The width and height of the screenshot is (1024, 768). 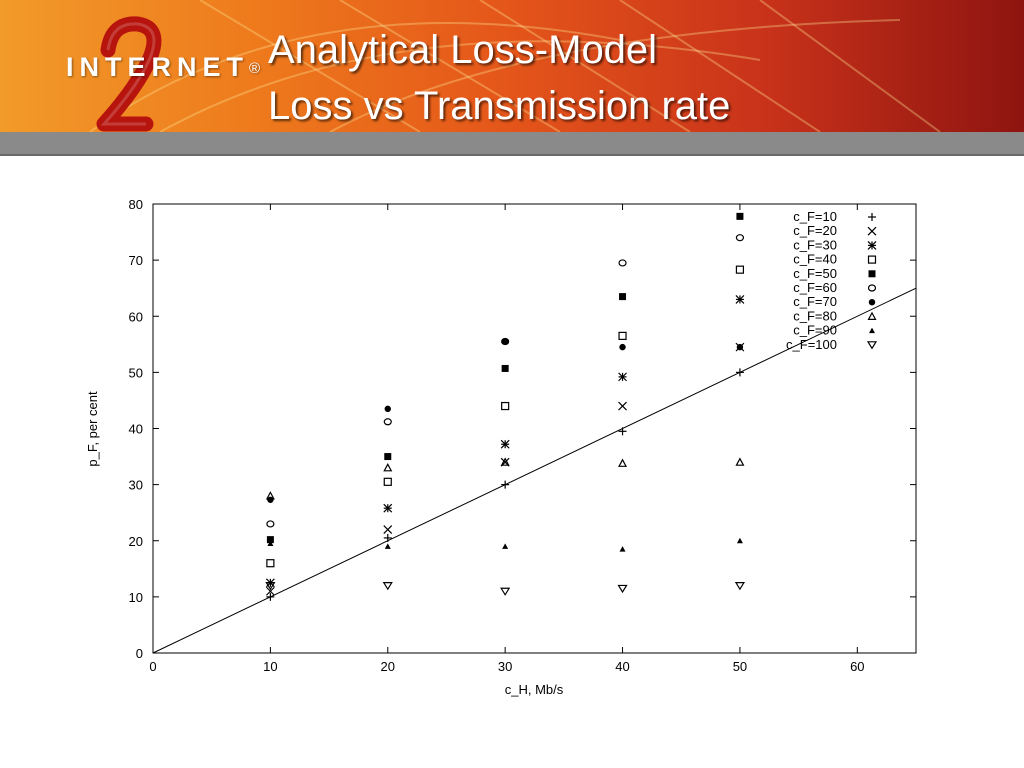 What do you see at coordinates (136, 316) in the screenshot?
I see `y-tick-label: 60` at bounding box center [136, 316].